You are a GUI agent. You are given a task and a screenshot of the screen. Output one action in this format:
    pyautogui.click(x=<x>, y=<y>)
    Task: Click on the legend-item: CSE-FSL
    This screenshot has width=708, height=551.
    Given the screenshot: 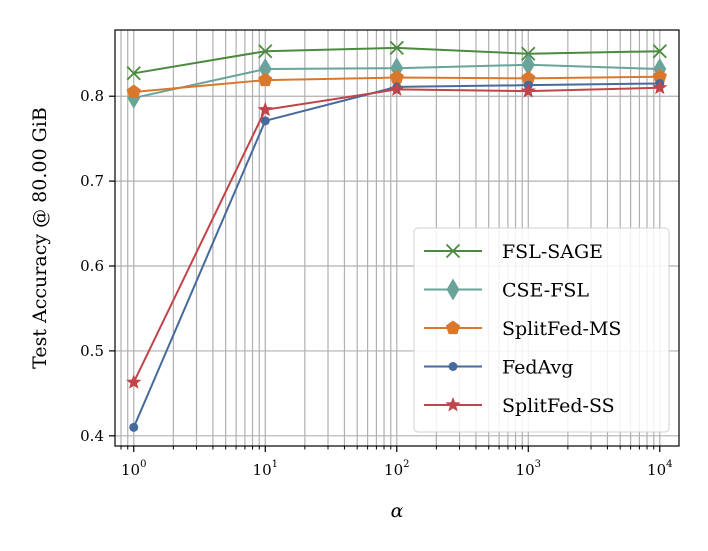 What is the action you would take?
    pyautogui.click(x=506, y=290)
    